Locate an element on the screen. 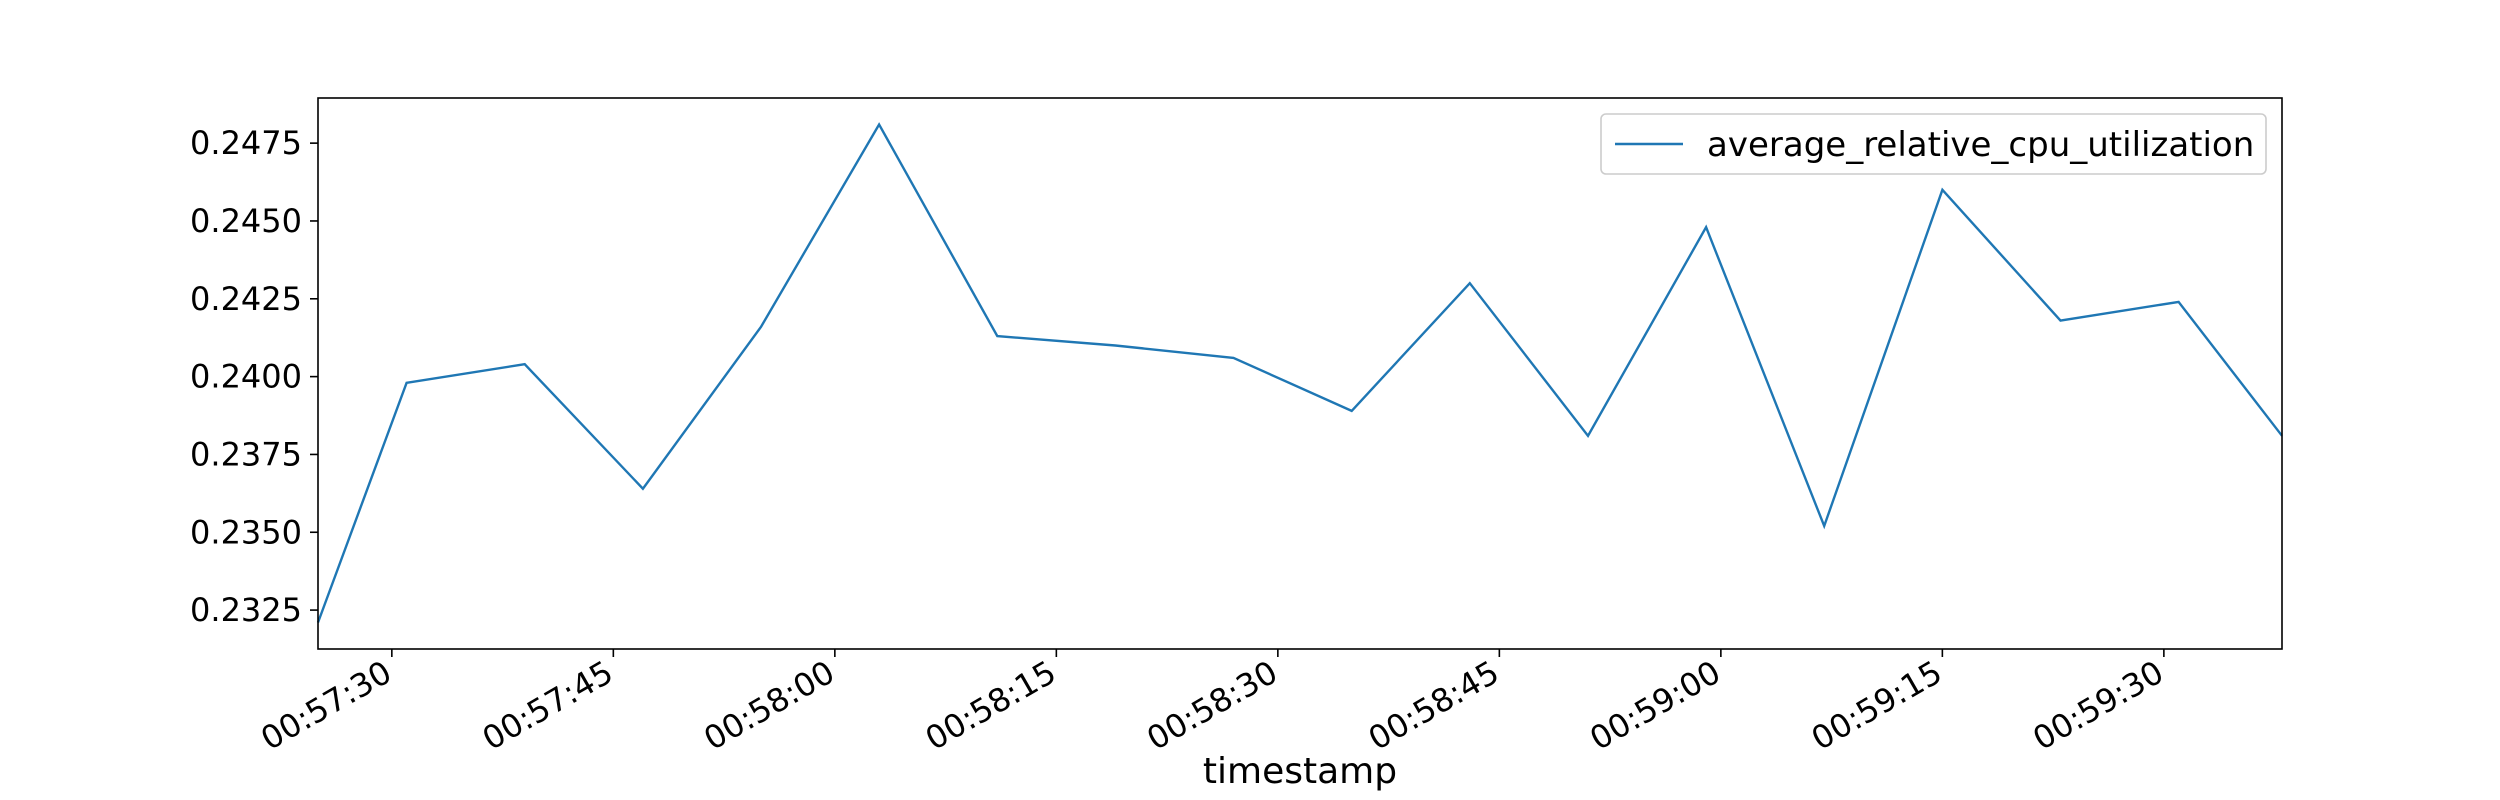 This screenshot has width=2500, height=800. y-tick-label: 0.2475 is located at coordinates (246, 143).